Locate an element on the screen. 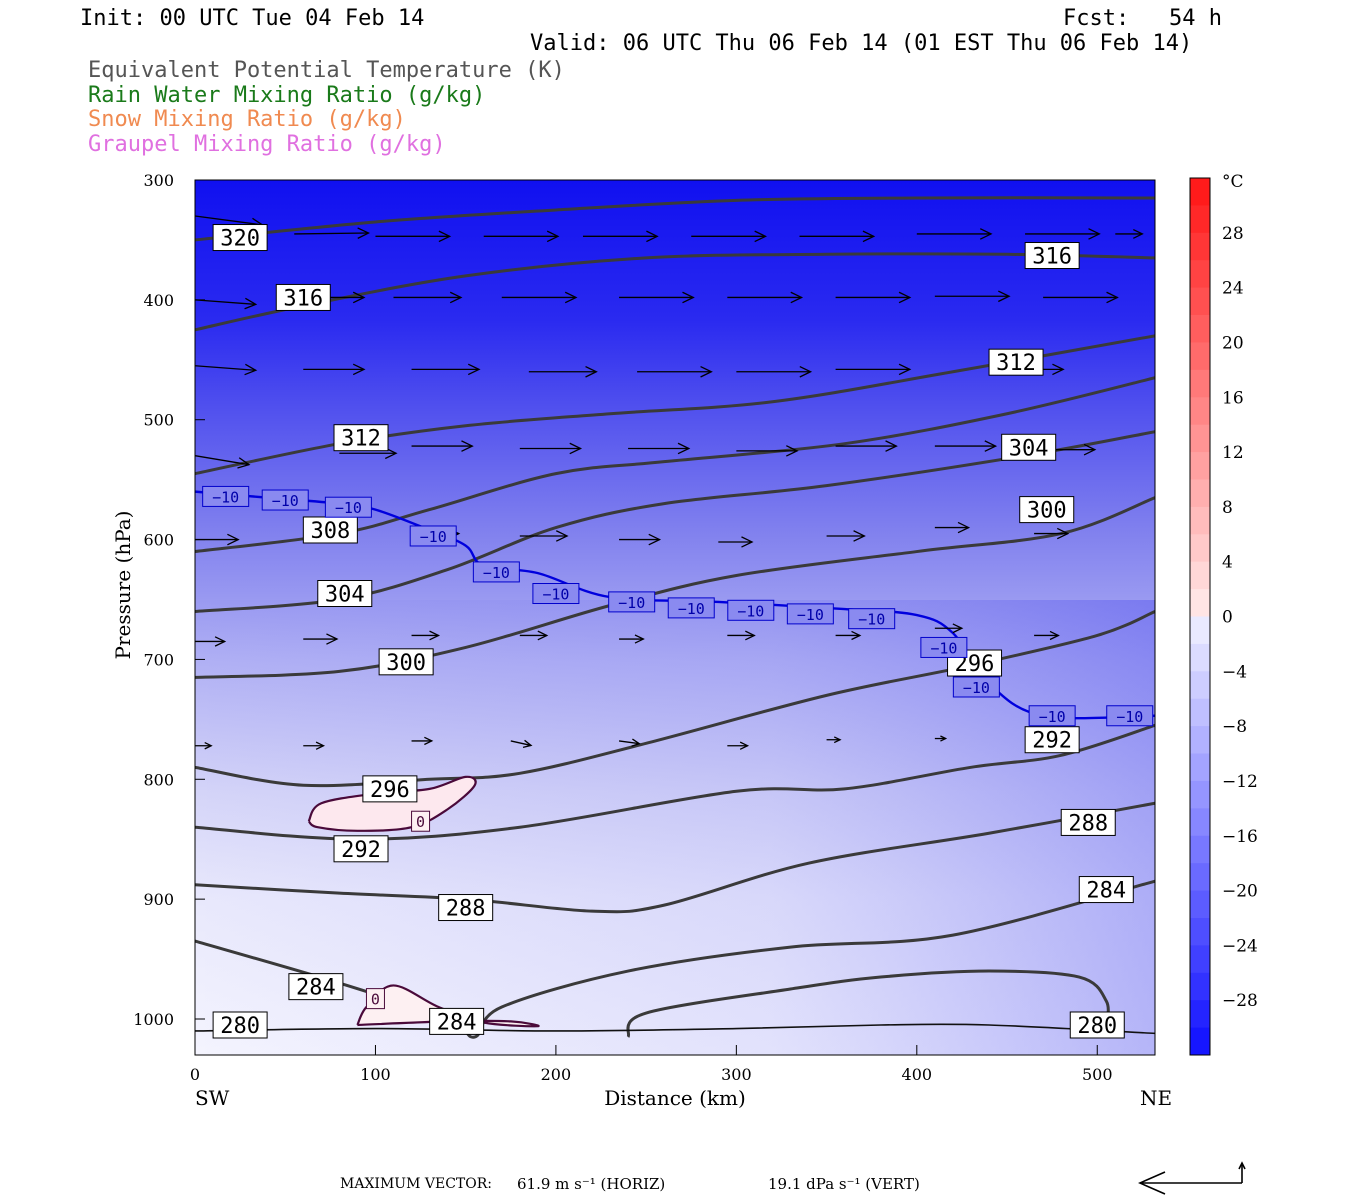  y-tick-label: 800 is located at coordinates (158, 779).